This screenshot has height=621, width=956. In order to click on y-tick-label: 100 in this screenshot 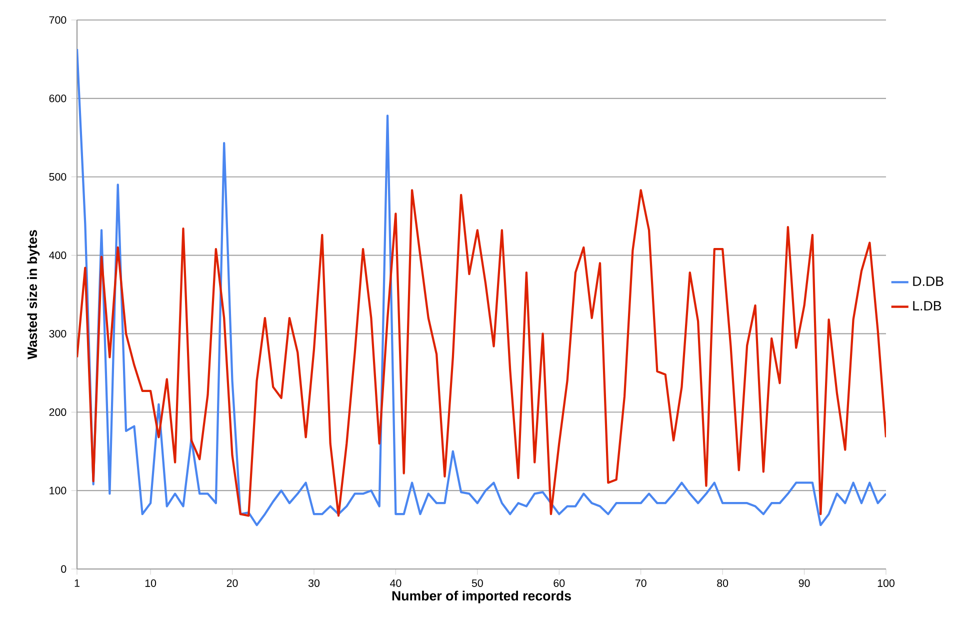, I will do `click(58, 490)`.